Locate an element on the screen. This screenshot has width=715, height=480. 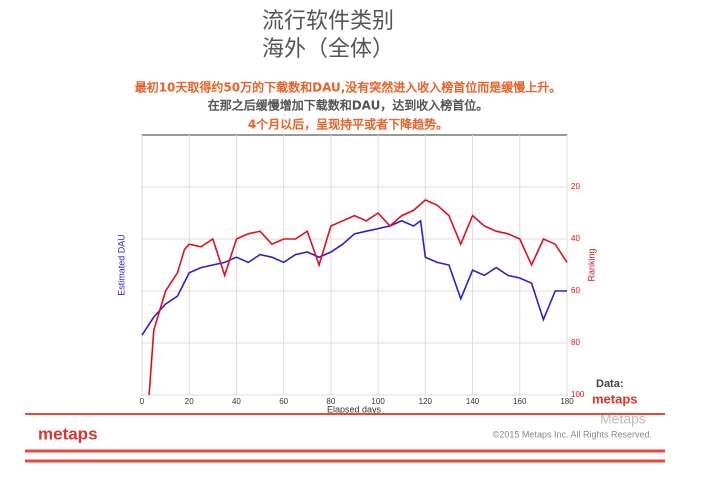
x-tick-label: 40 is located at coordinates (236, 401).